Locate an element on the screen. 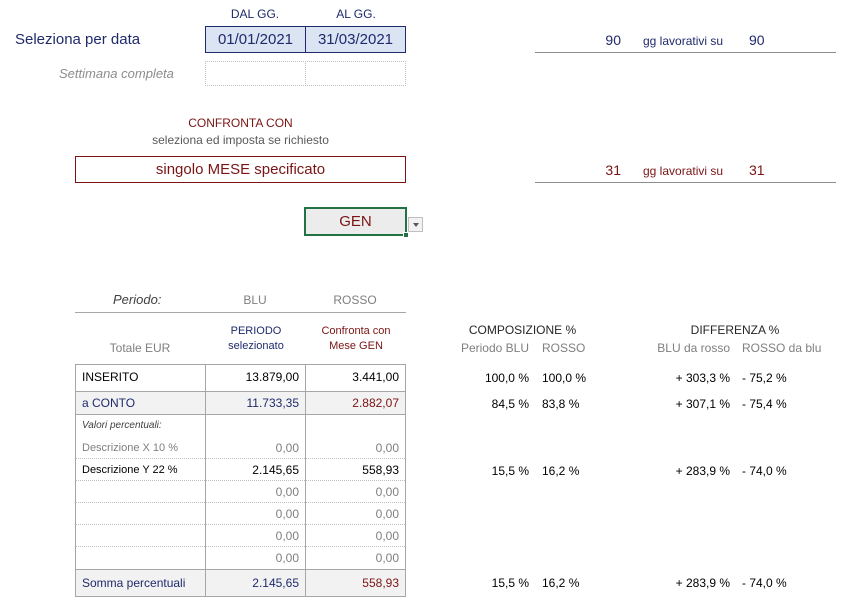 The image size is (852, 605). comp-rosso-inserito: 100,0 % is located at coordinates (564, 378).